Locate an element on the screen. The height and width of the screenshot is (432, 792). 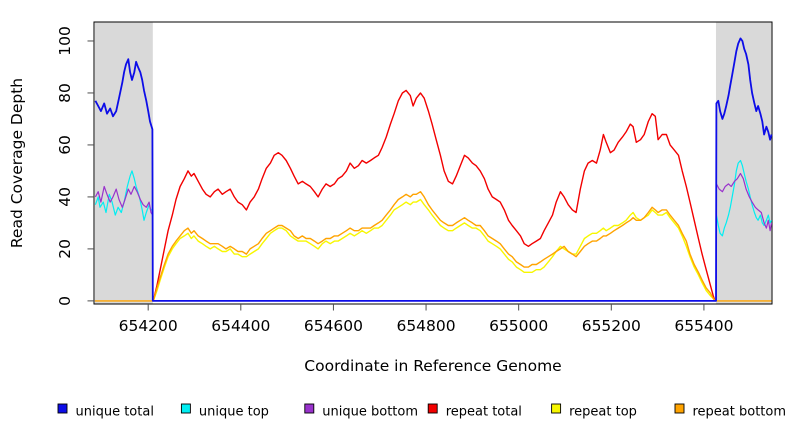
x-tick-label: 654200 is located at coordinates (148, 326).